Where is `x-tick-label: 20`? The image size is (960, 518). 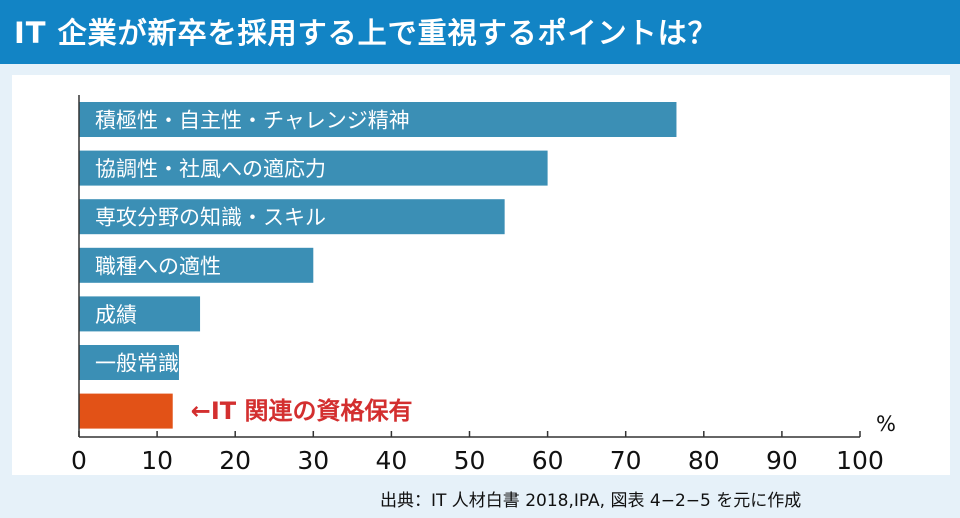 x-tick-label: 20 is located at coordinates (235, 460).